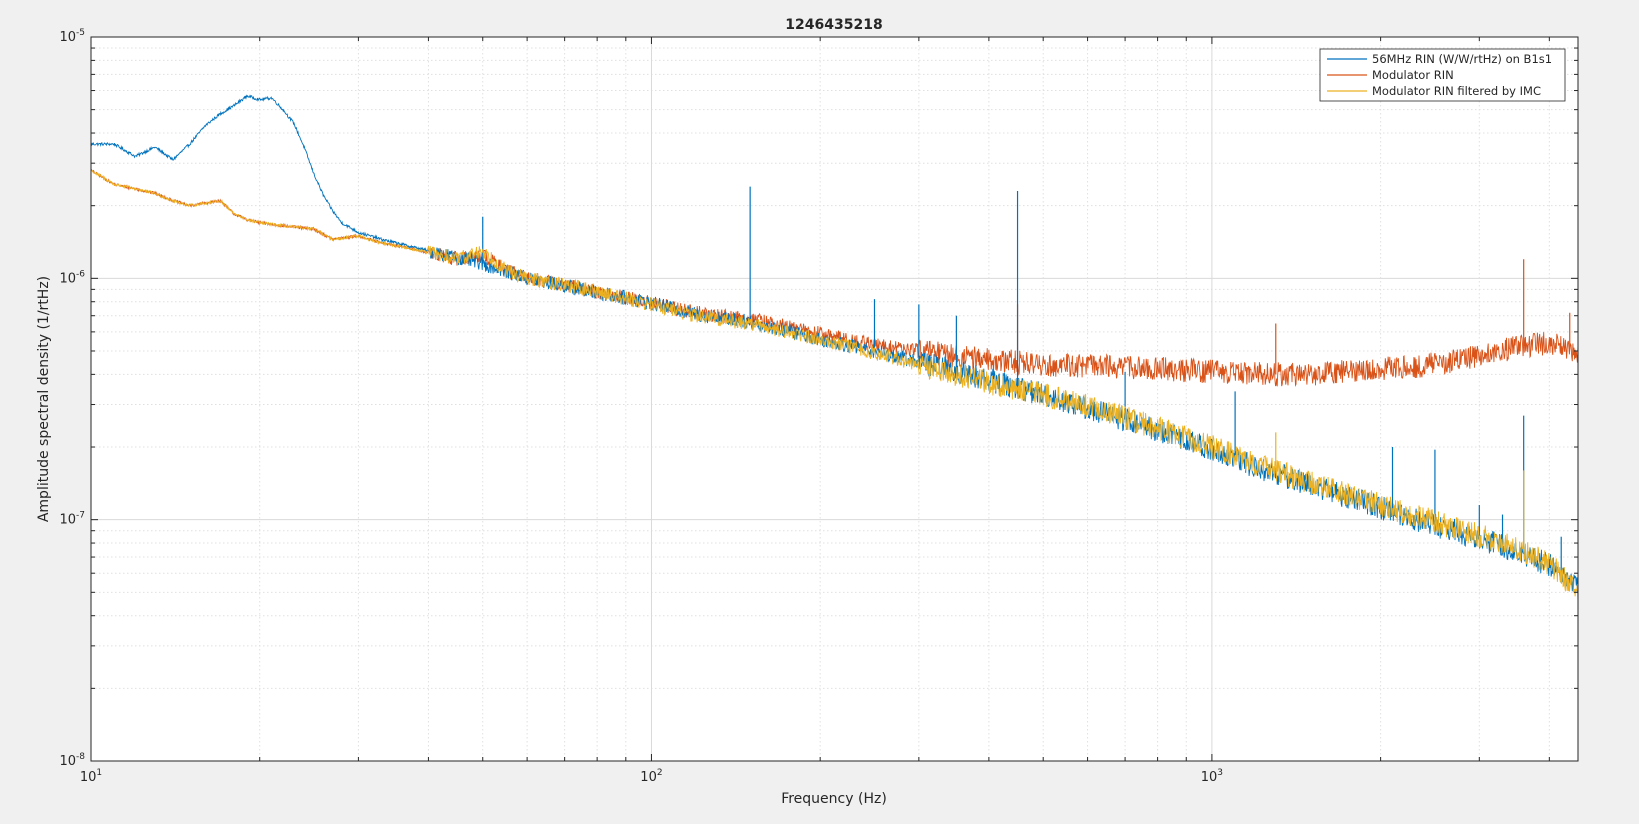 This screenshot has height=824, width=1639. I want to click on y-tick-label: 10⁻⁸, so click(72, 760).